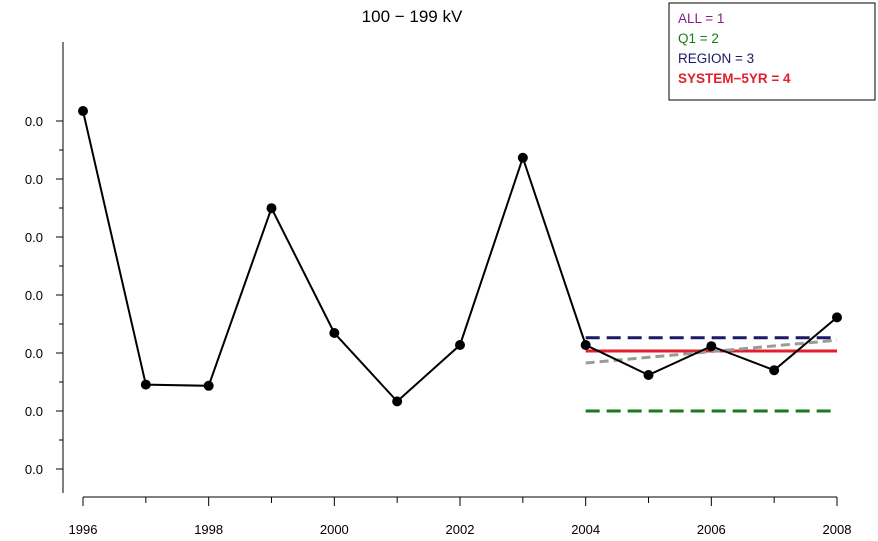 This screenshot has width=878, height=541. I want to click on legend-box, so click(772, 51).